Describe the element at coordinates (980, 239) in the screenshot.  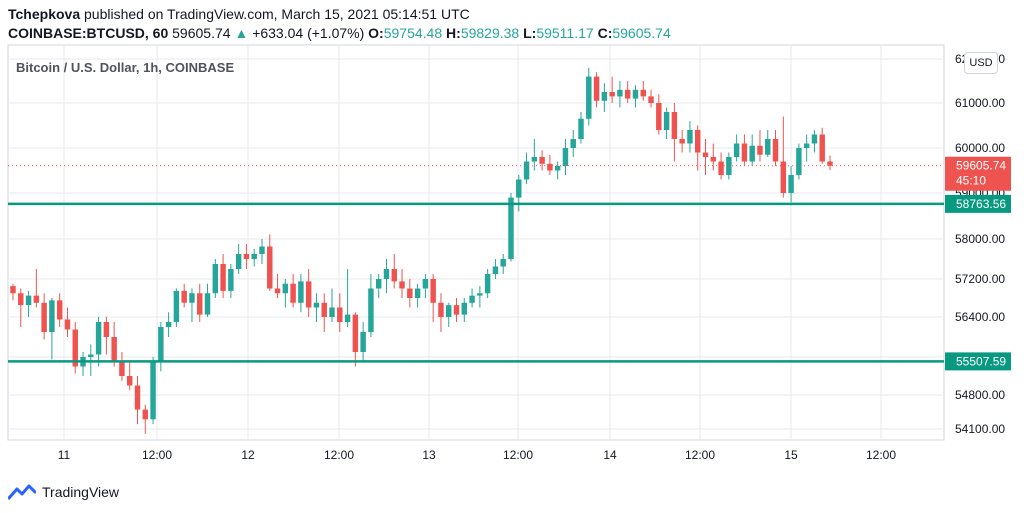
I see `y-tick-label: 58000.00` at that location.